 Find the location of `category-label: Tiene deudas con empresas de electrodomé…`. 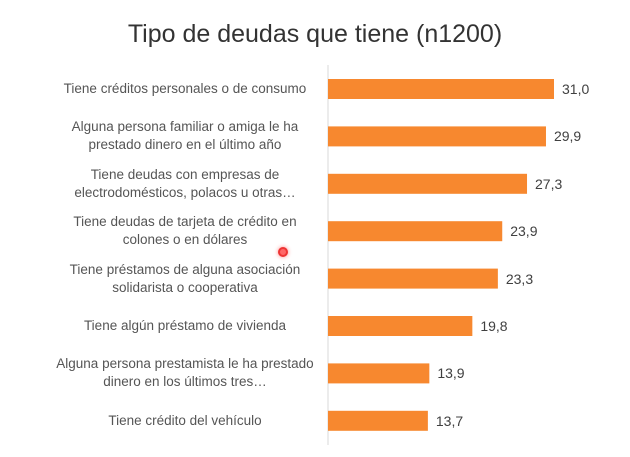

category-label: Tiene deudas con empresas de electrodomé… is located at coordinates (185, 183).